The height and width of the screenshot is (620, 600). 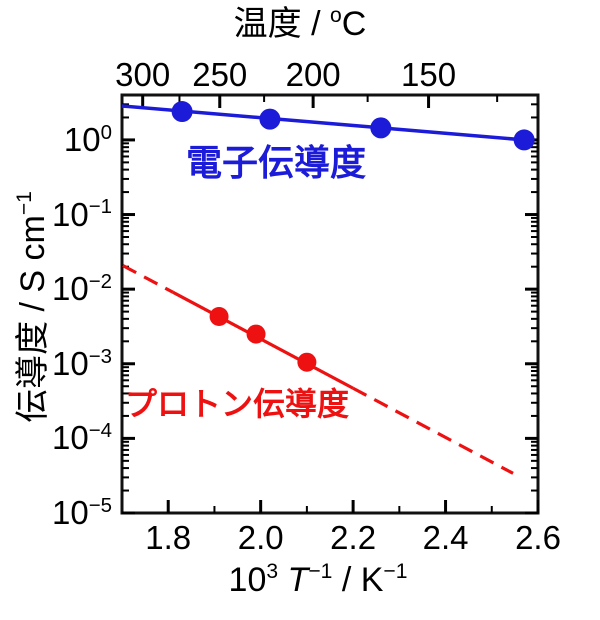 I want to click on x-tick-label: 2.4, so click(x=445, y=537).